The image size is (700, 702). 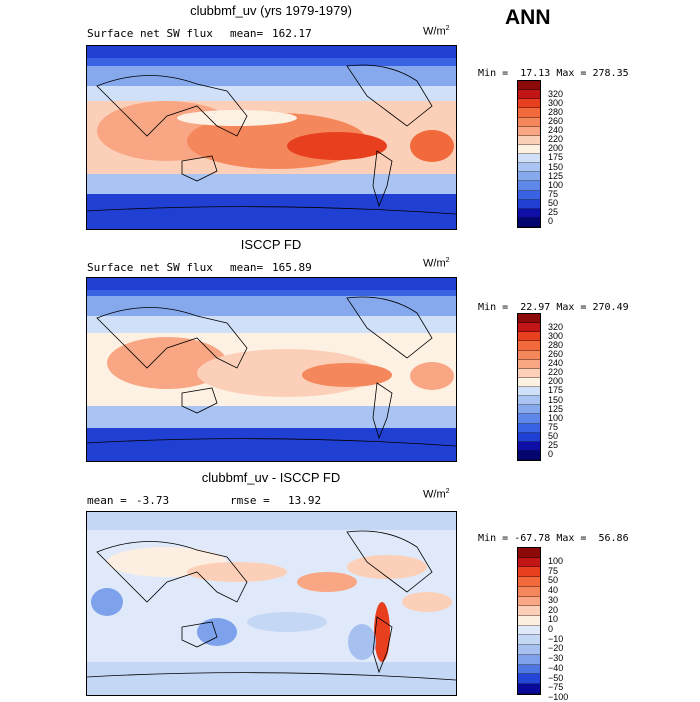 I want to click on panel1-max-label: Max =, so click(x=571, y=73).